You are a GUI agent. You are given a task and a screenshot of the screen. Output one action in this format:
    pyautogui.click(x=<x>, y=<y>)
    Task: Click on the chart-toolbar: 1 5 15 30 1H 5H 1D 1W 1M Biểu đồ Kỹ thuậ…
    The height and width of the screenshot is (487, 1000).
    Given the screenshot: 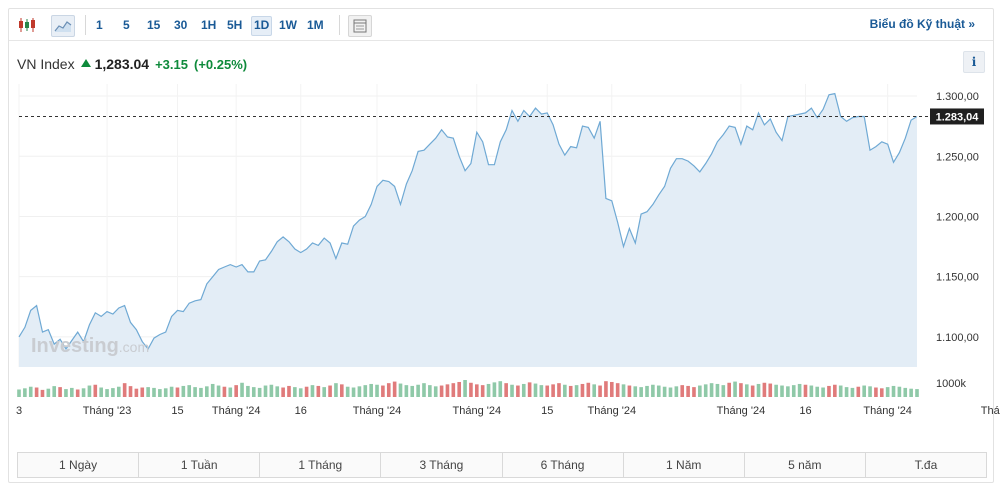 What is the action you would take?
    pyautogui.click(x=501, y=25)
    